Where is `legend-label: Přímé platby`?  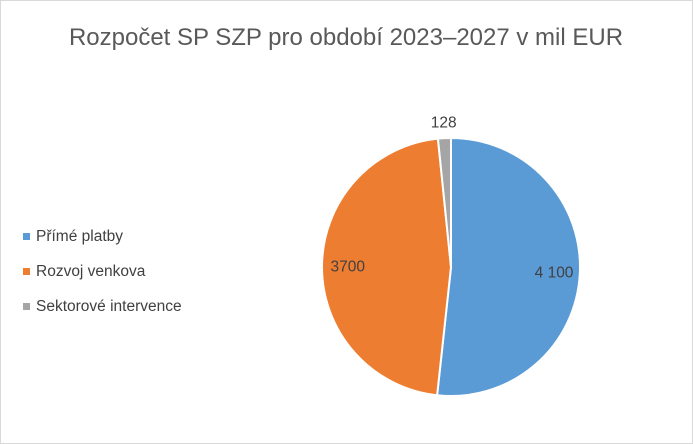 legend-label: Přímé platby is located at coordinates (80, 236).